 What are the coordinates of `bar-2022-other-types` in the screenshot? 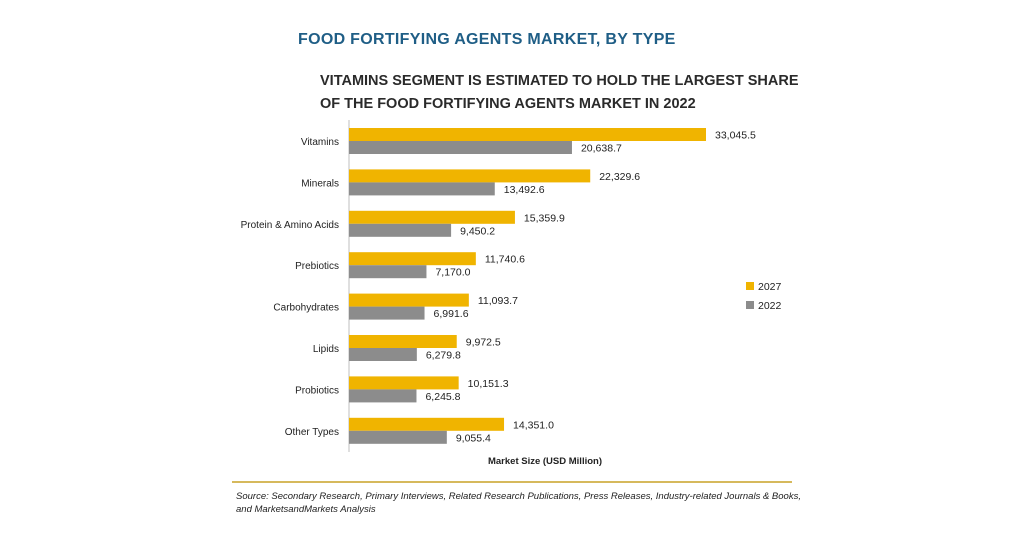 It's located at (398, 437).